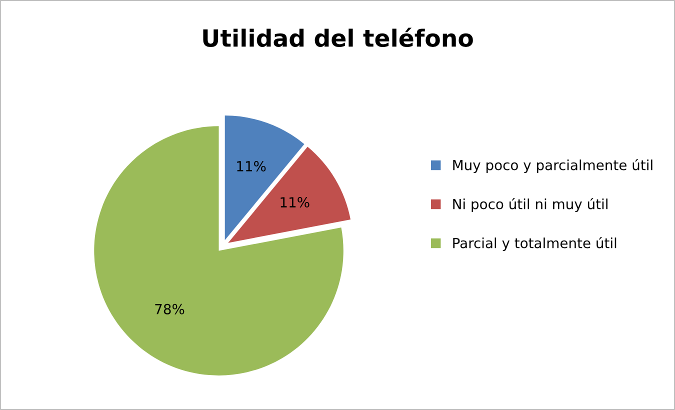 Image resolution: width=675 pixels, height=410 pixels. Describe the element at coordinates (530, 205) in the screenshot. I see `legend-label: Ni poco útil ni muy útil` at that location.